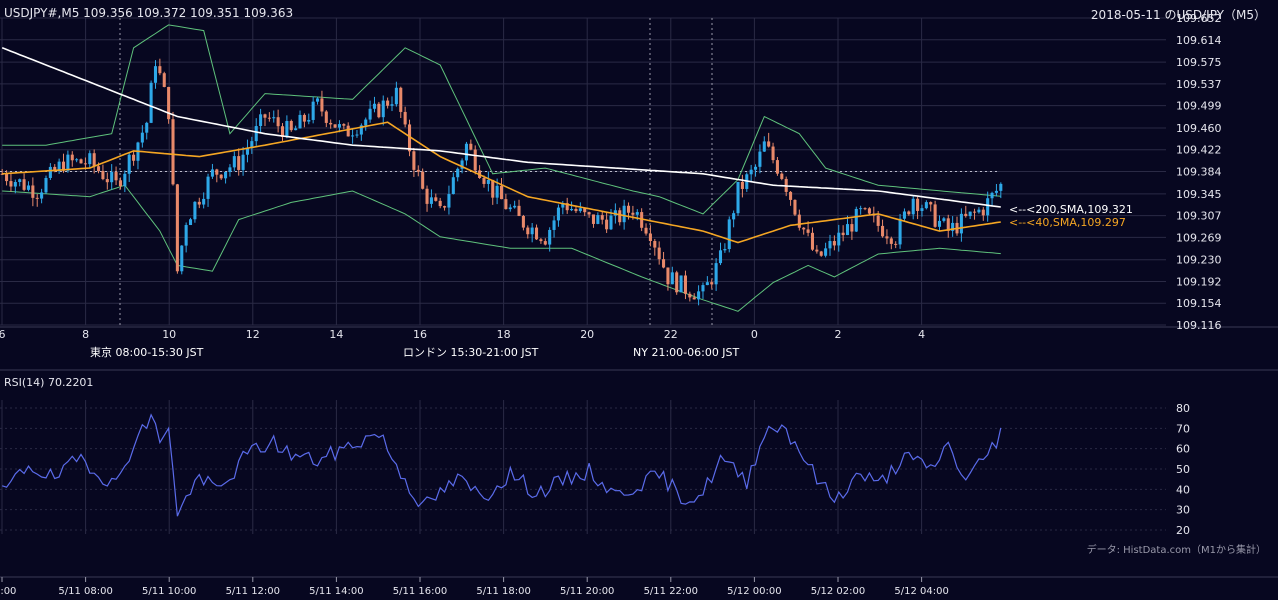 Image resolution: width=1278 pixels, height=600 pixels. Describe the element at coordinates (1199, 106) in the screenshot. I see `price-tick-label: 109.499` at that location.